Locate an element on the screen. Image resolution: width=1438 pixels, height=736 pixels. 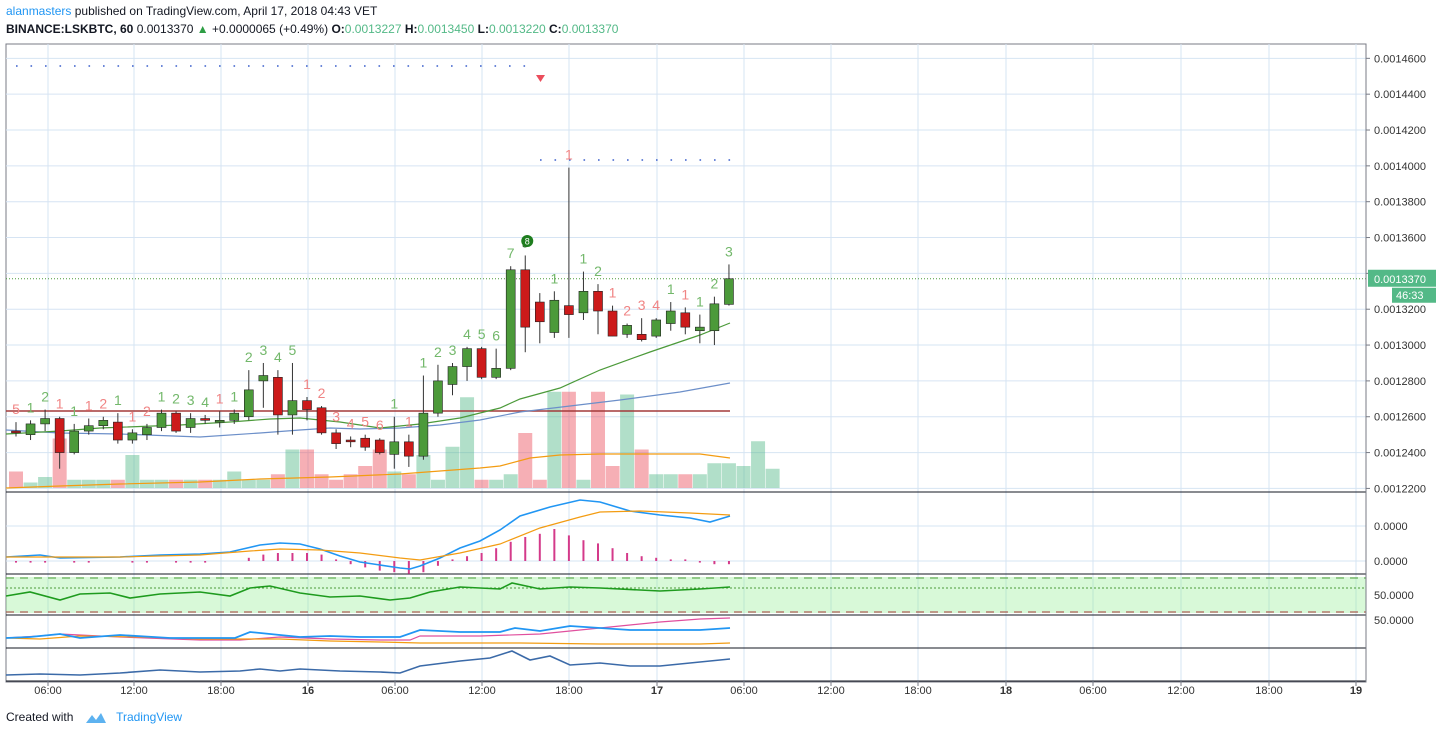
last-price-tag is located at coordinates (1402, 278).